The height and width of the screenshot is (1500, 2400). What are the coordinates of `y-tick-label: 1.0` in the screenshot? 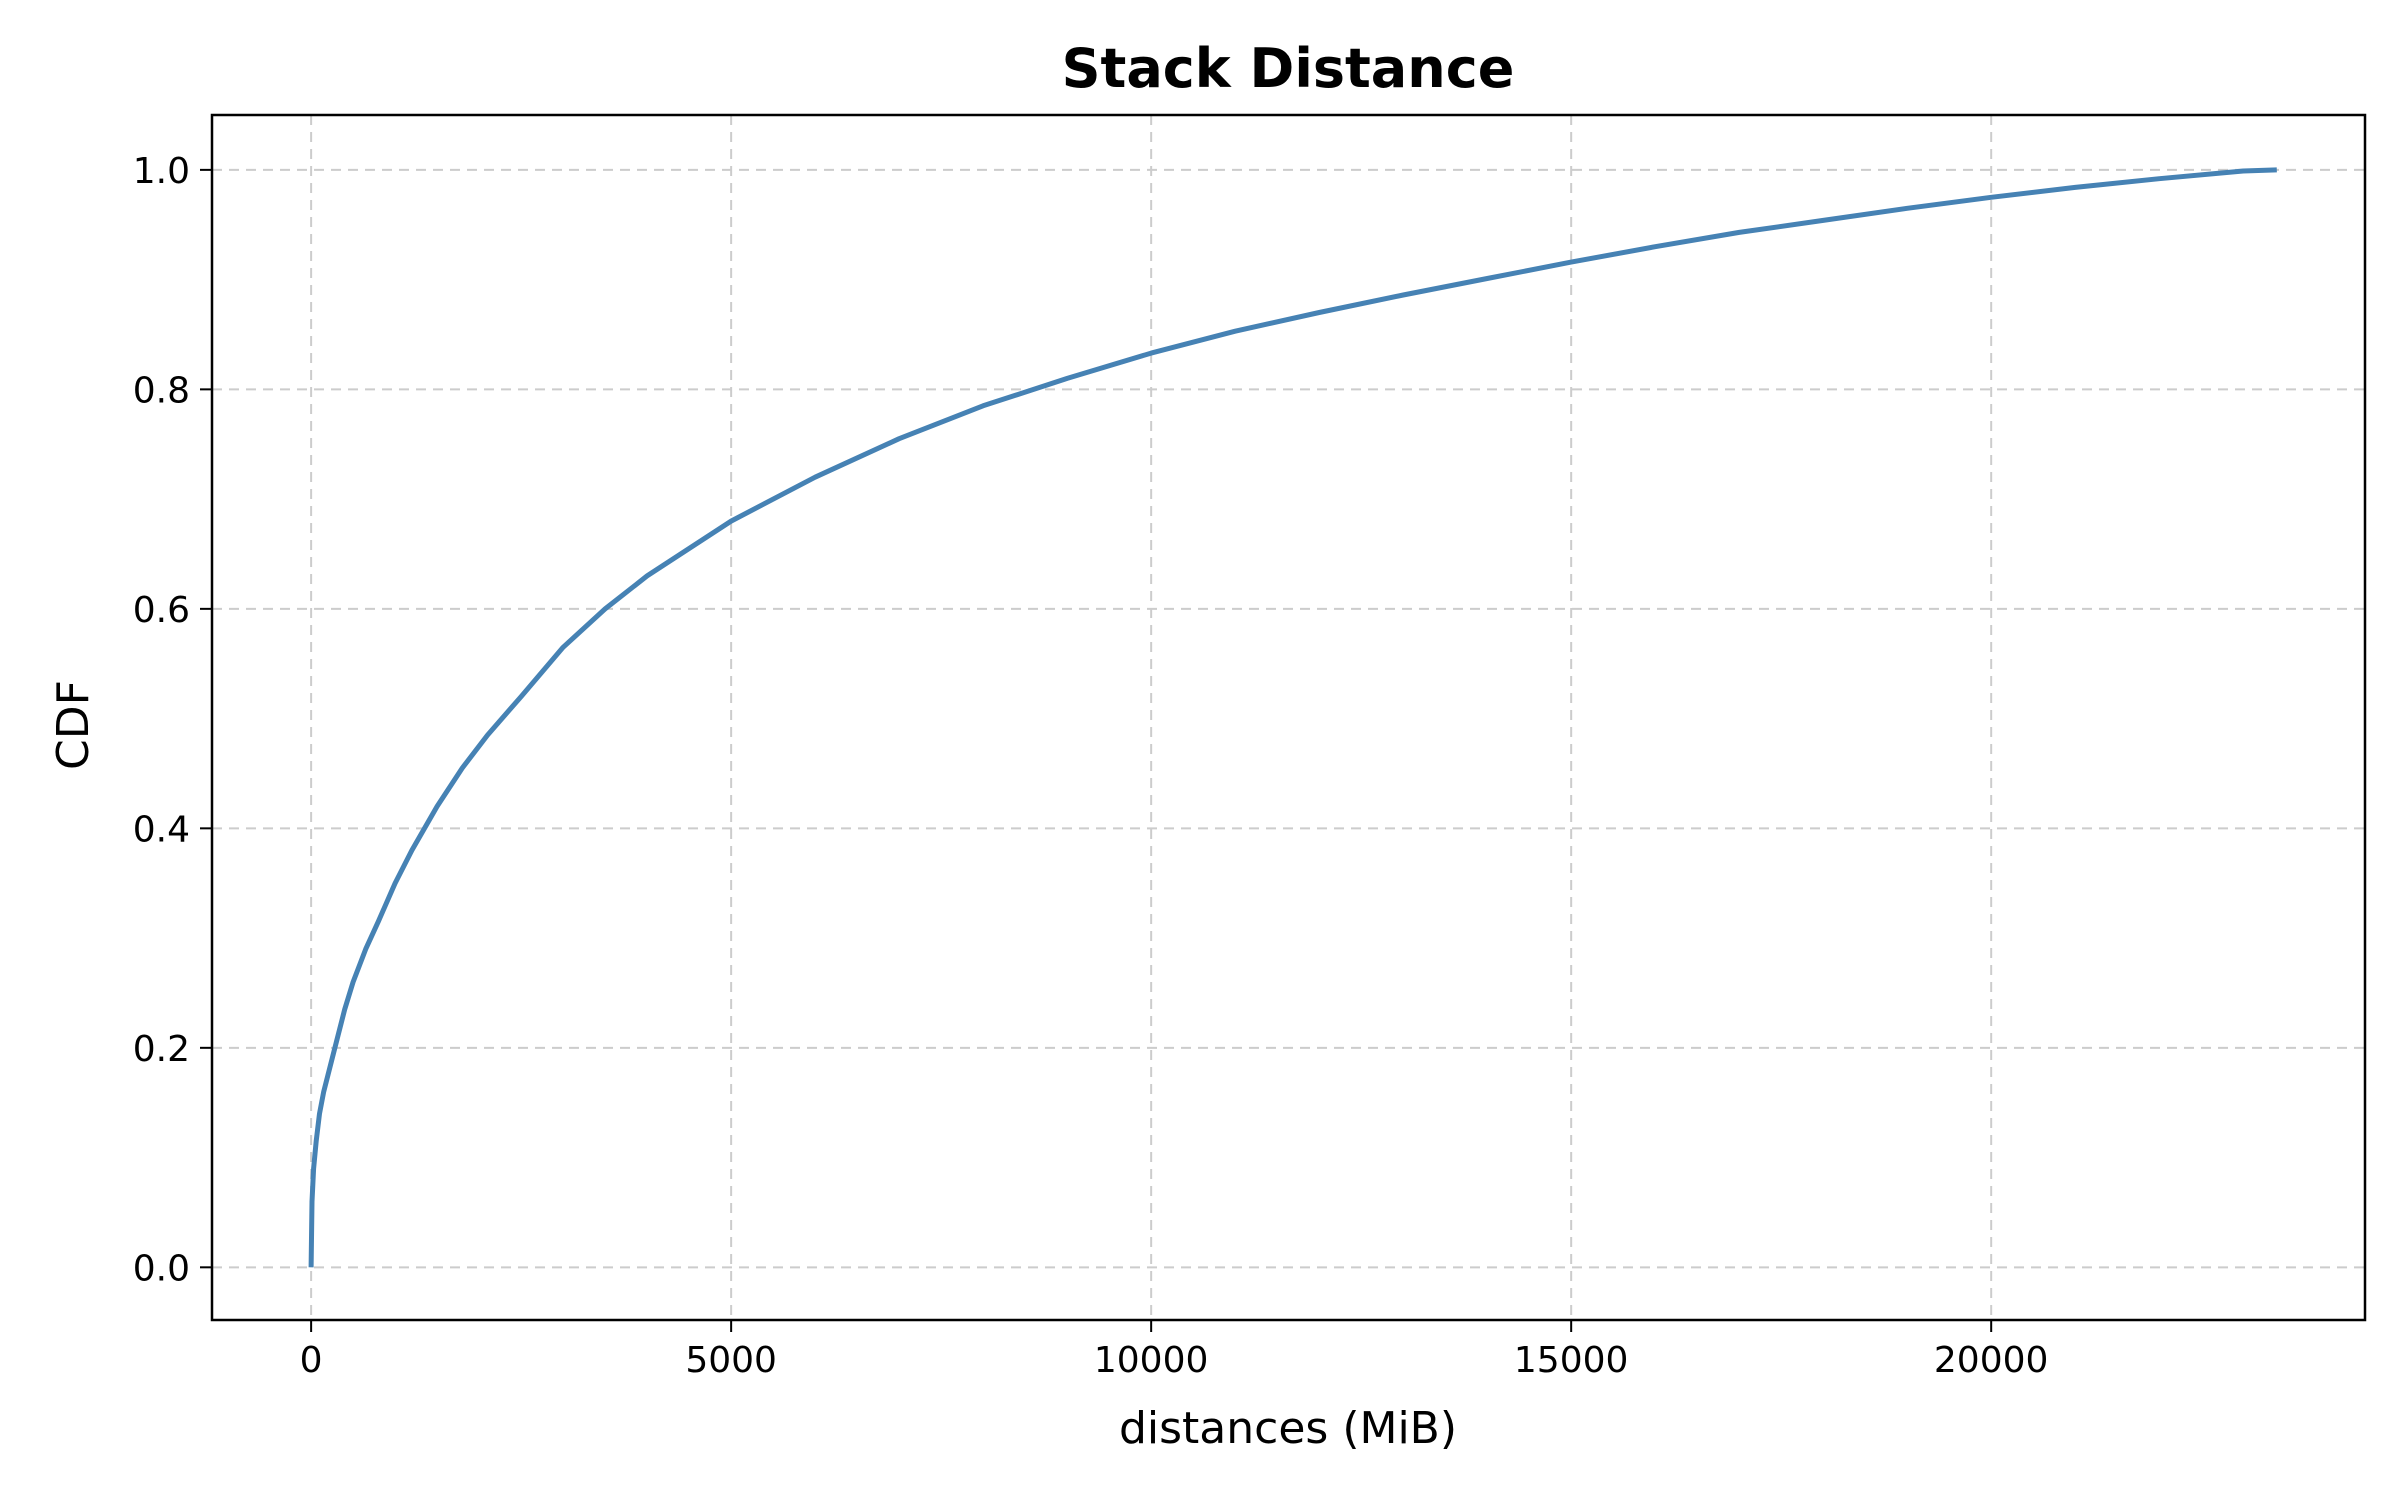 It's located at (161, 171).